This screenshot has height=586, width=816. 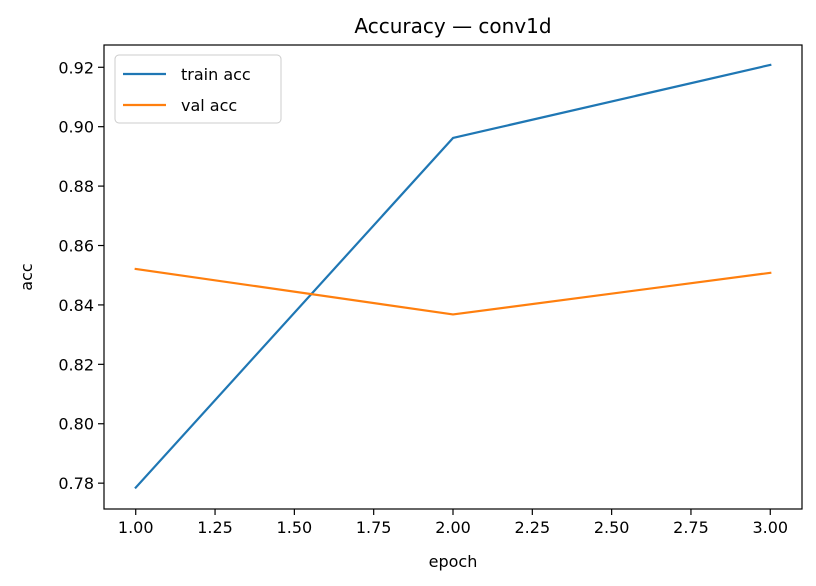 I want to click on x-axis-ticks: 1.00 1.25 1.50 1.75 2.00 2.25 2.50 2.75 3.00, so click(x=453, y=523).